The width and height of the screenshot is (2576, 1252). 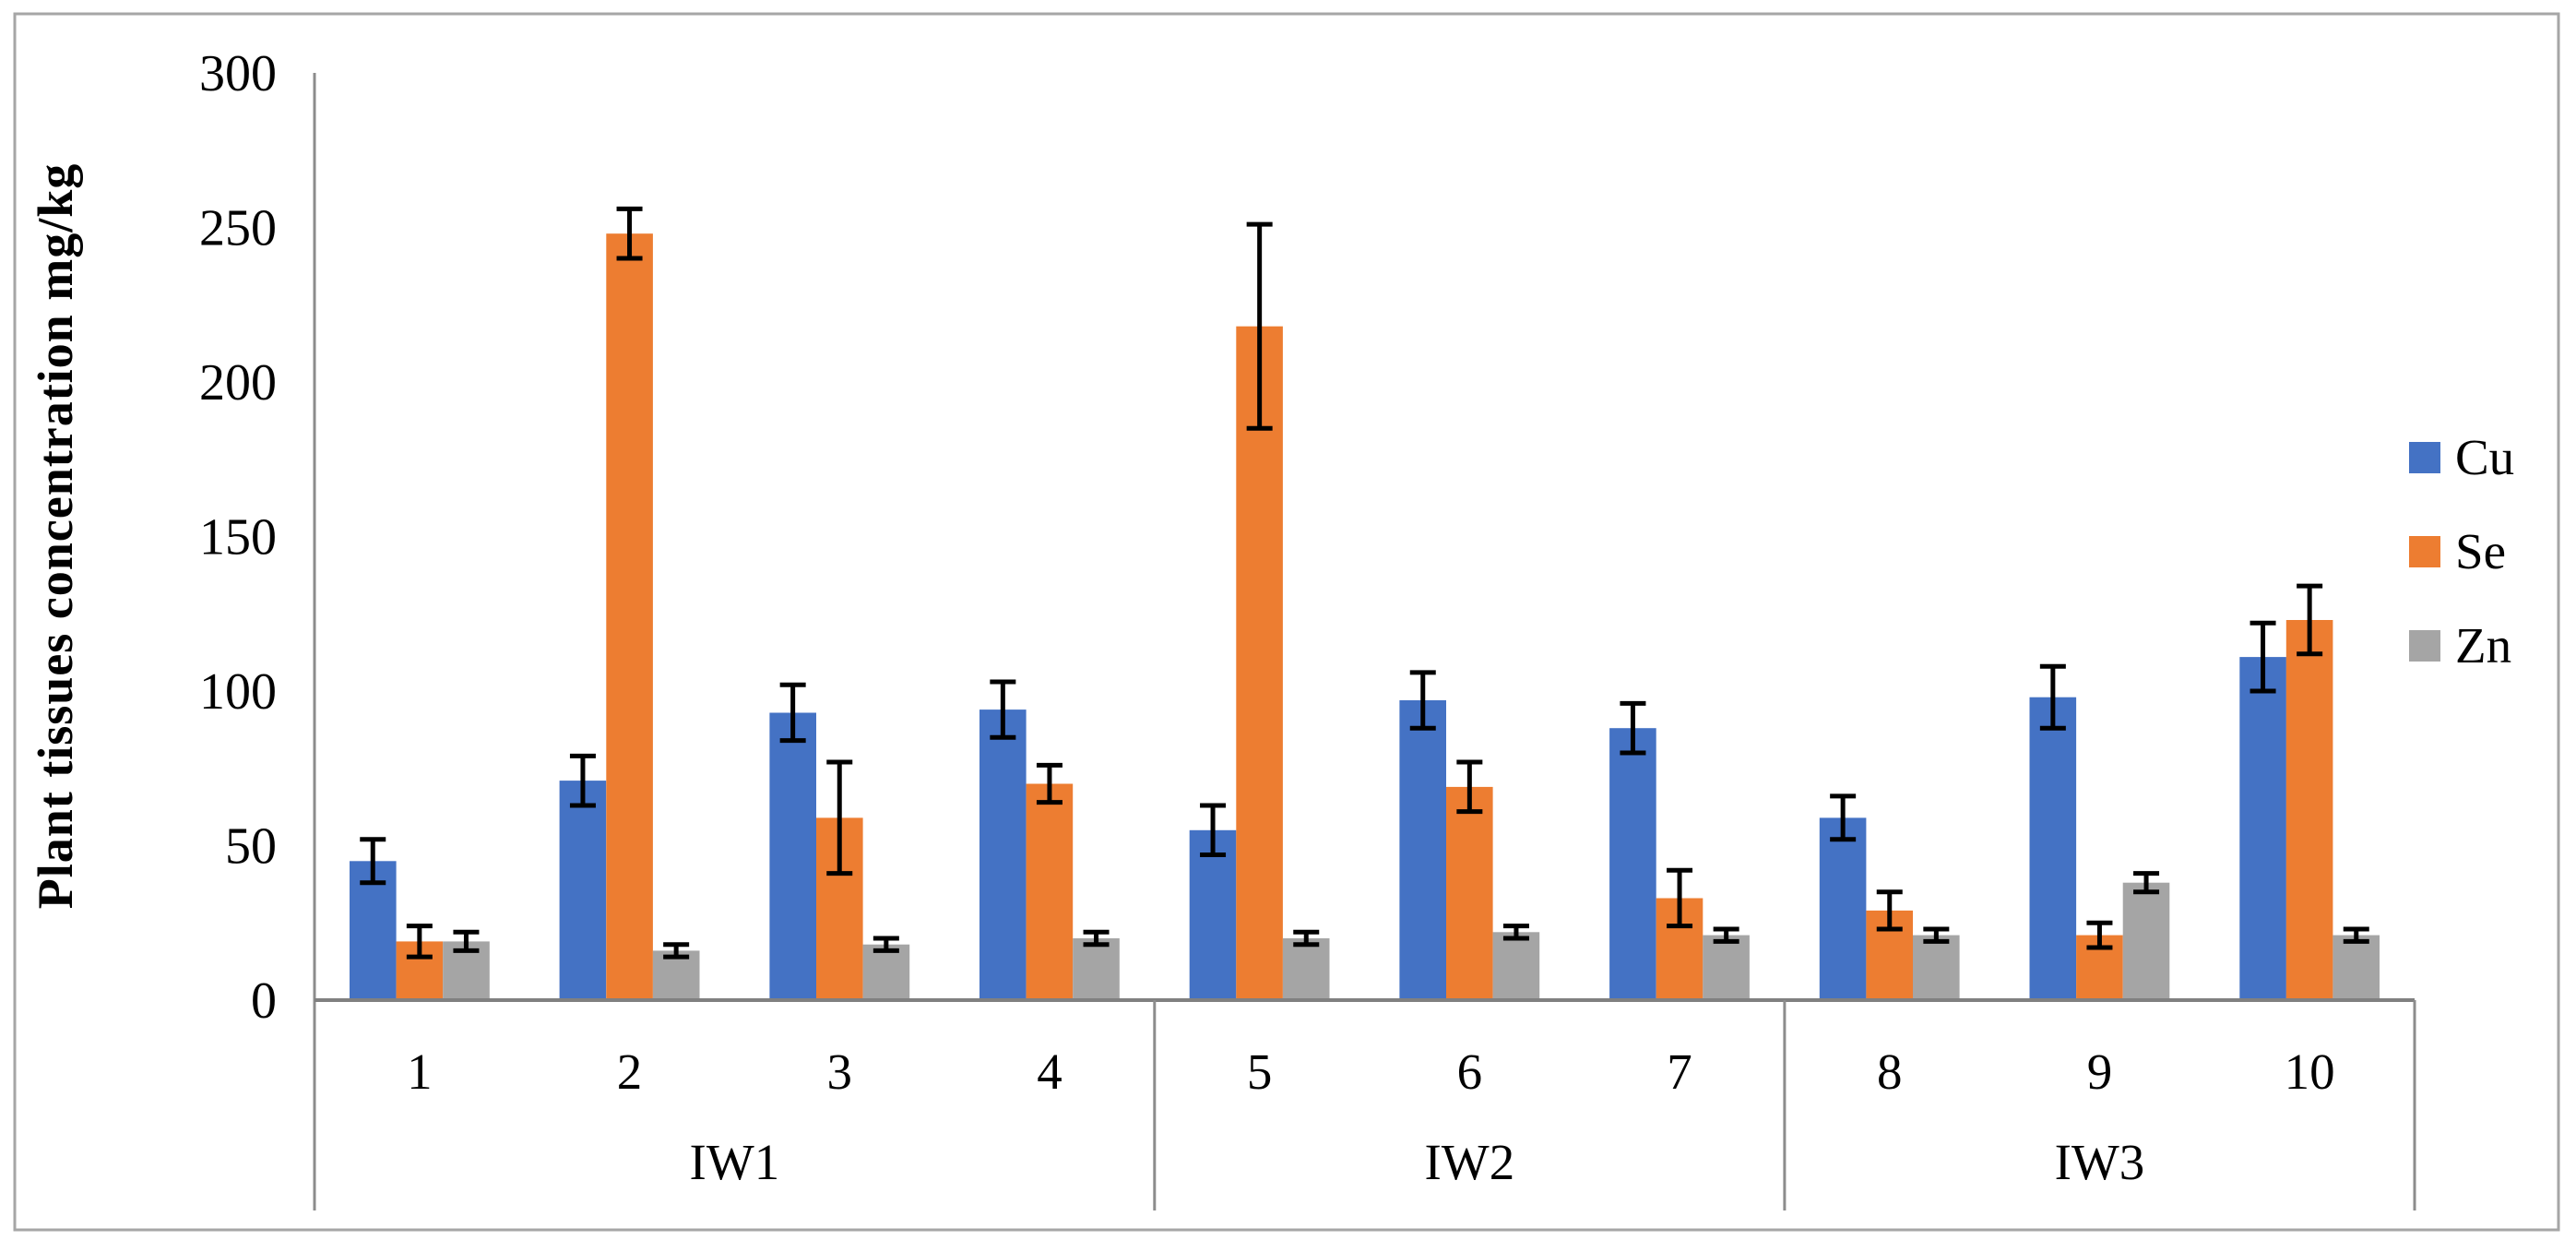 I want to click on x-category-label-2: 2, so click(x=630, y=1072).